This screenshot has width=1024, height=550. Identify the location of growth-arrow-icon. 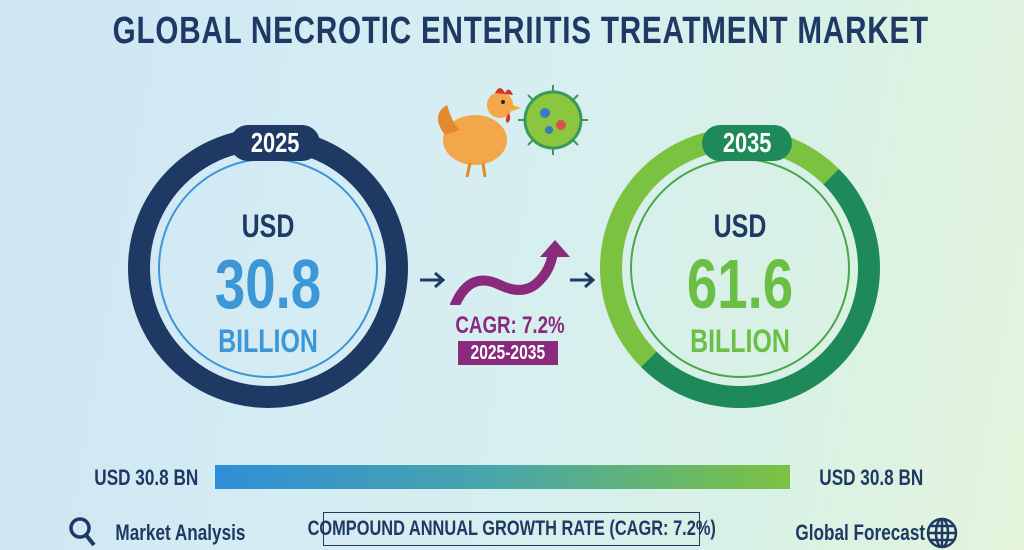
(508, 272).